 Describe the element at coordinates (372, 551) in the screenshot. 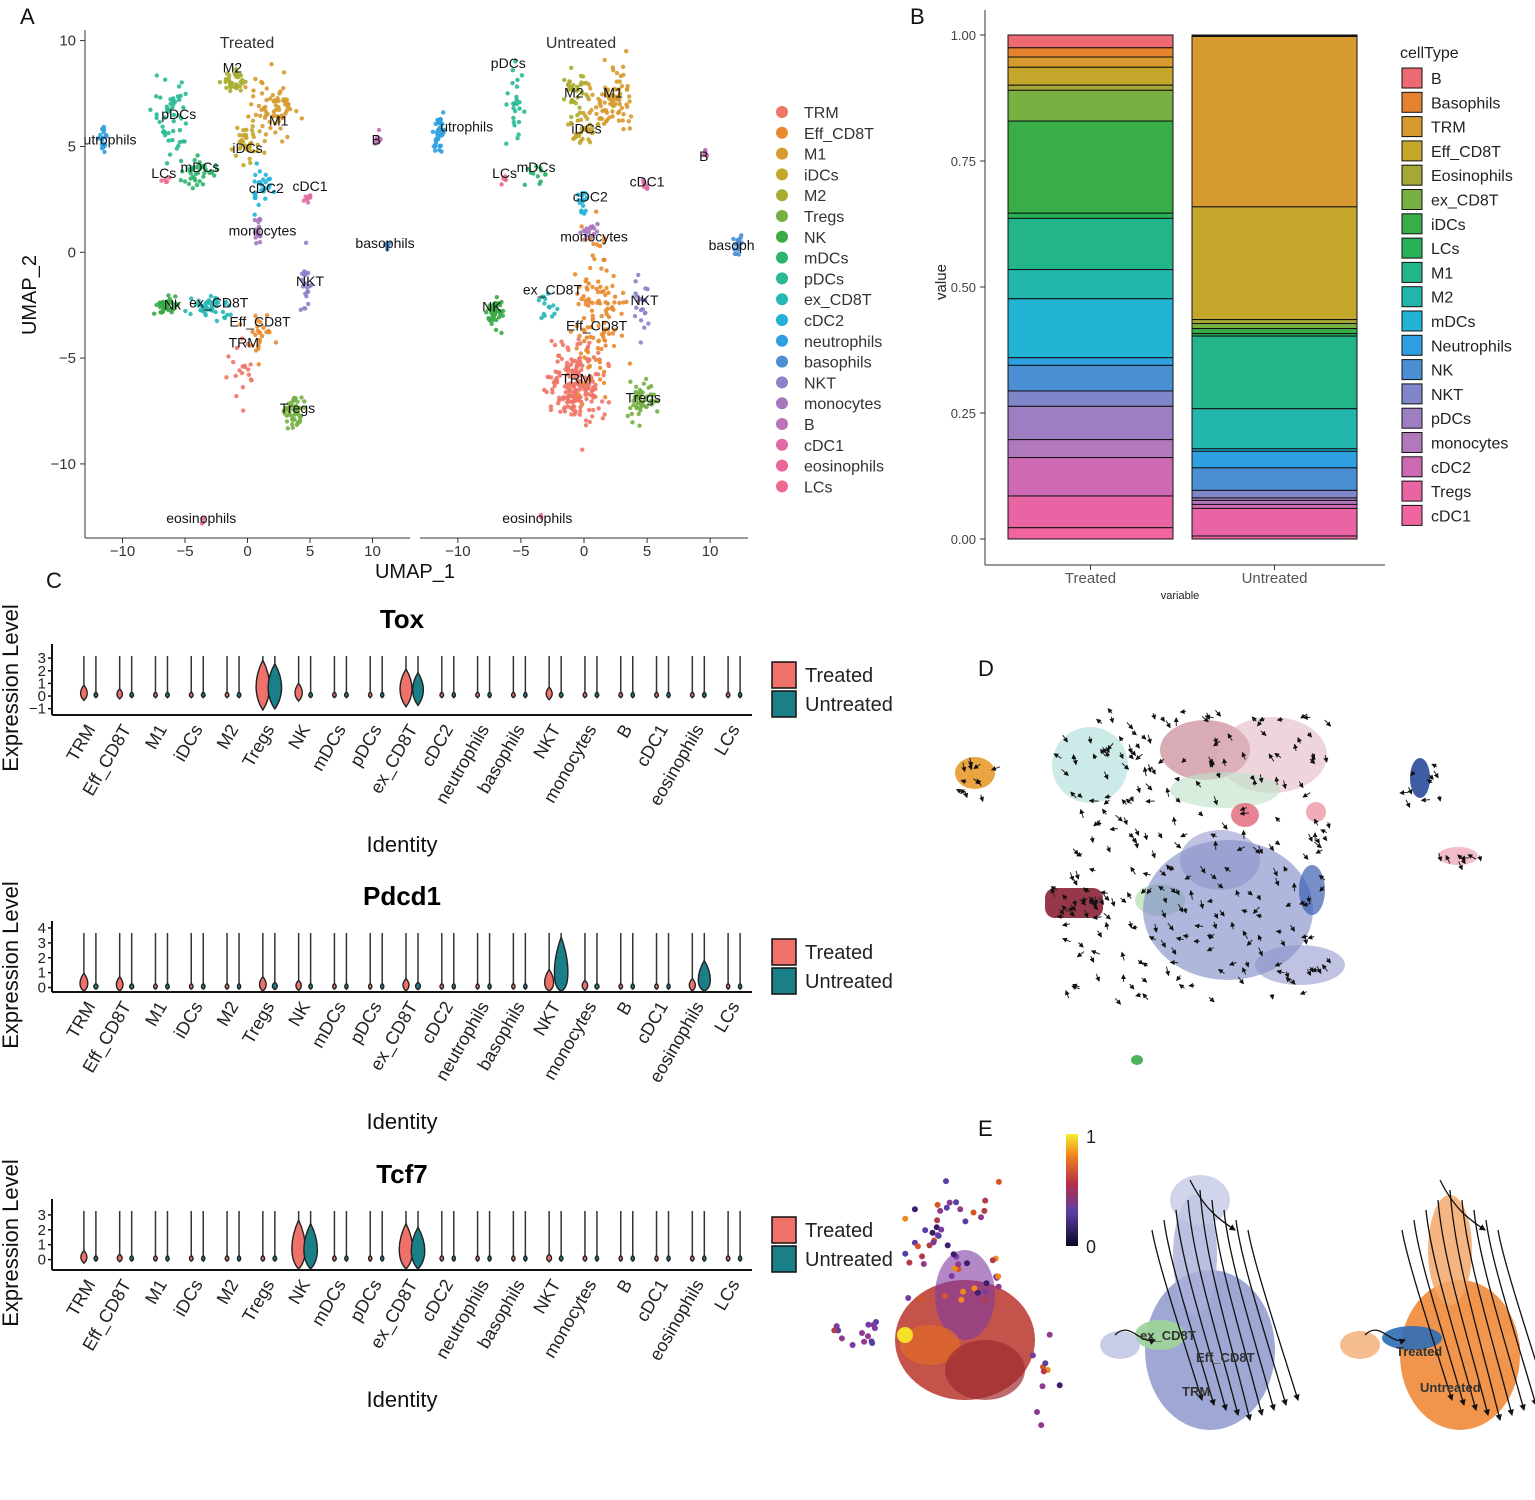

I see `umap-xtick-label: 10` at that location.